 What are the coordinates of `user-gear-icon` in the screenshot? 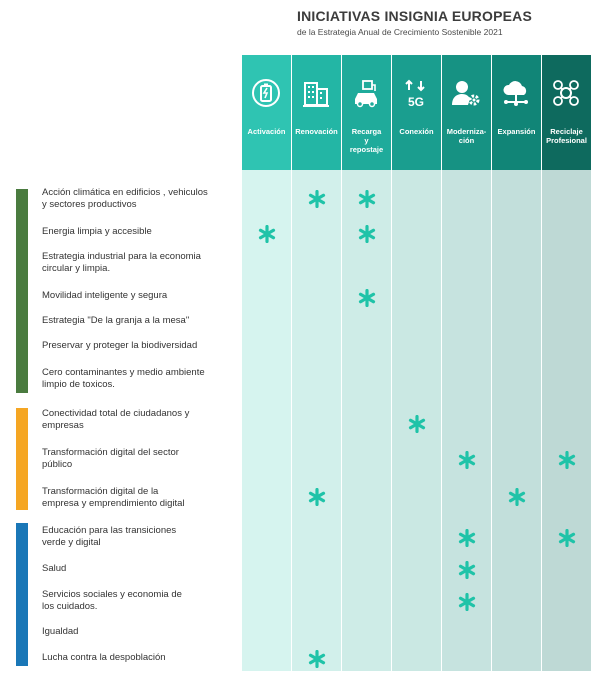 It's located at (466, 93).